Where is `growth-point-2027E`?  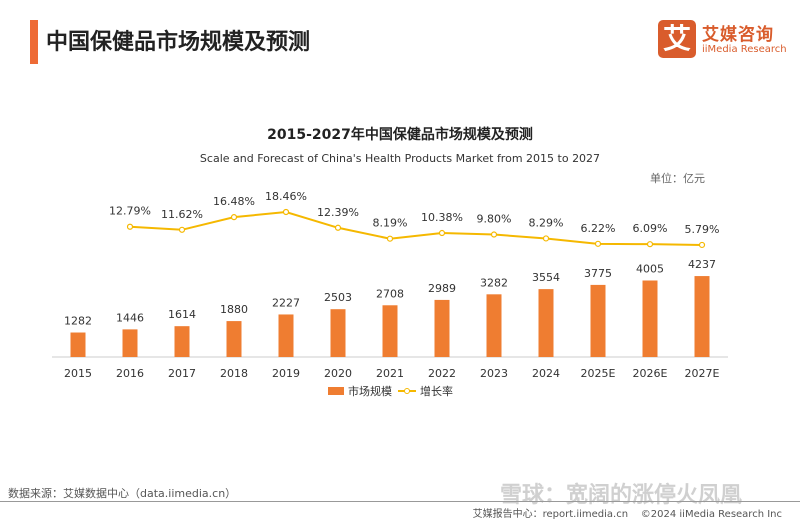 growth-point-2027E is located at coordinates (702, 245).